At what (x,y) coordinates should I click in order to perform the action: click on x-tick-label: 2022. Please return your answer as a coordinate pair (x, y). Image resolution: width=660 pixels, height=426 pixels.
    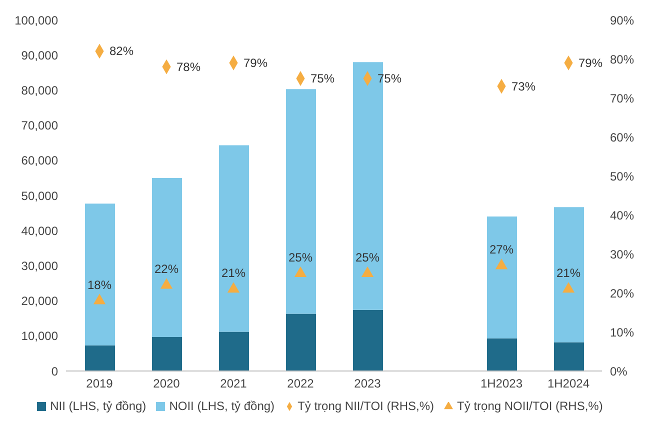
    Looking at the image, I should click on (300, 383).